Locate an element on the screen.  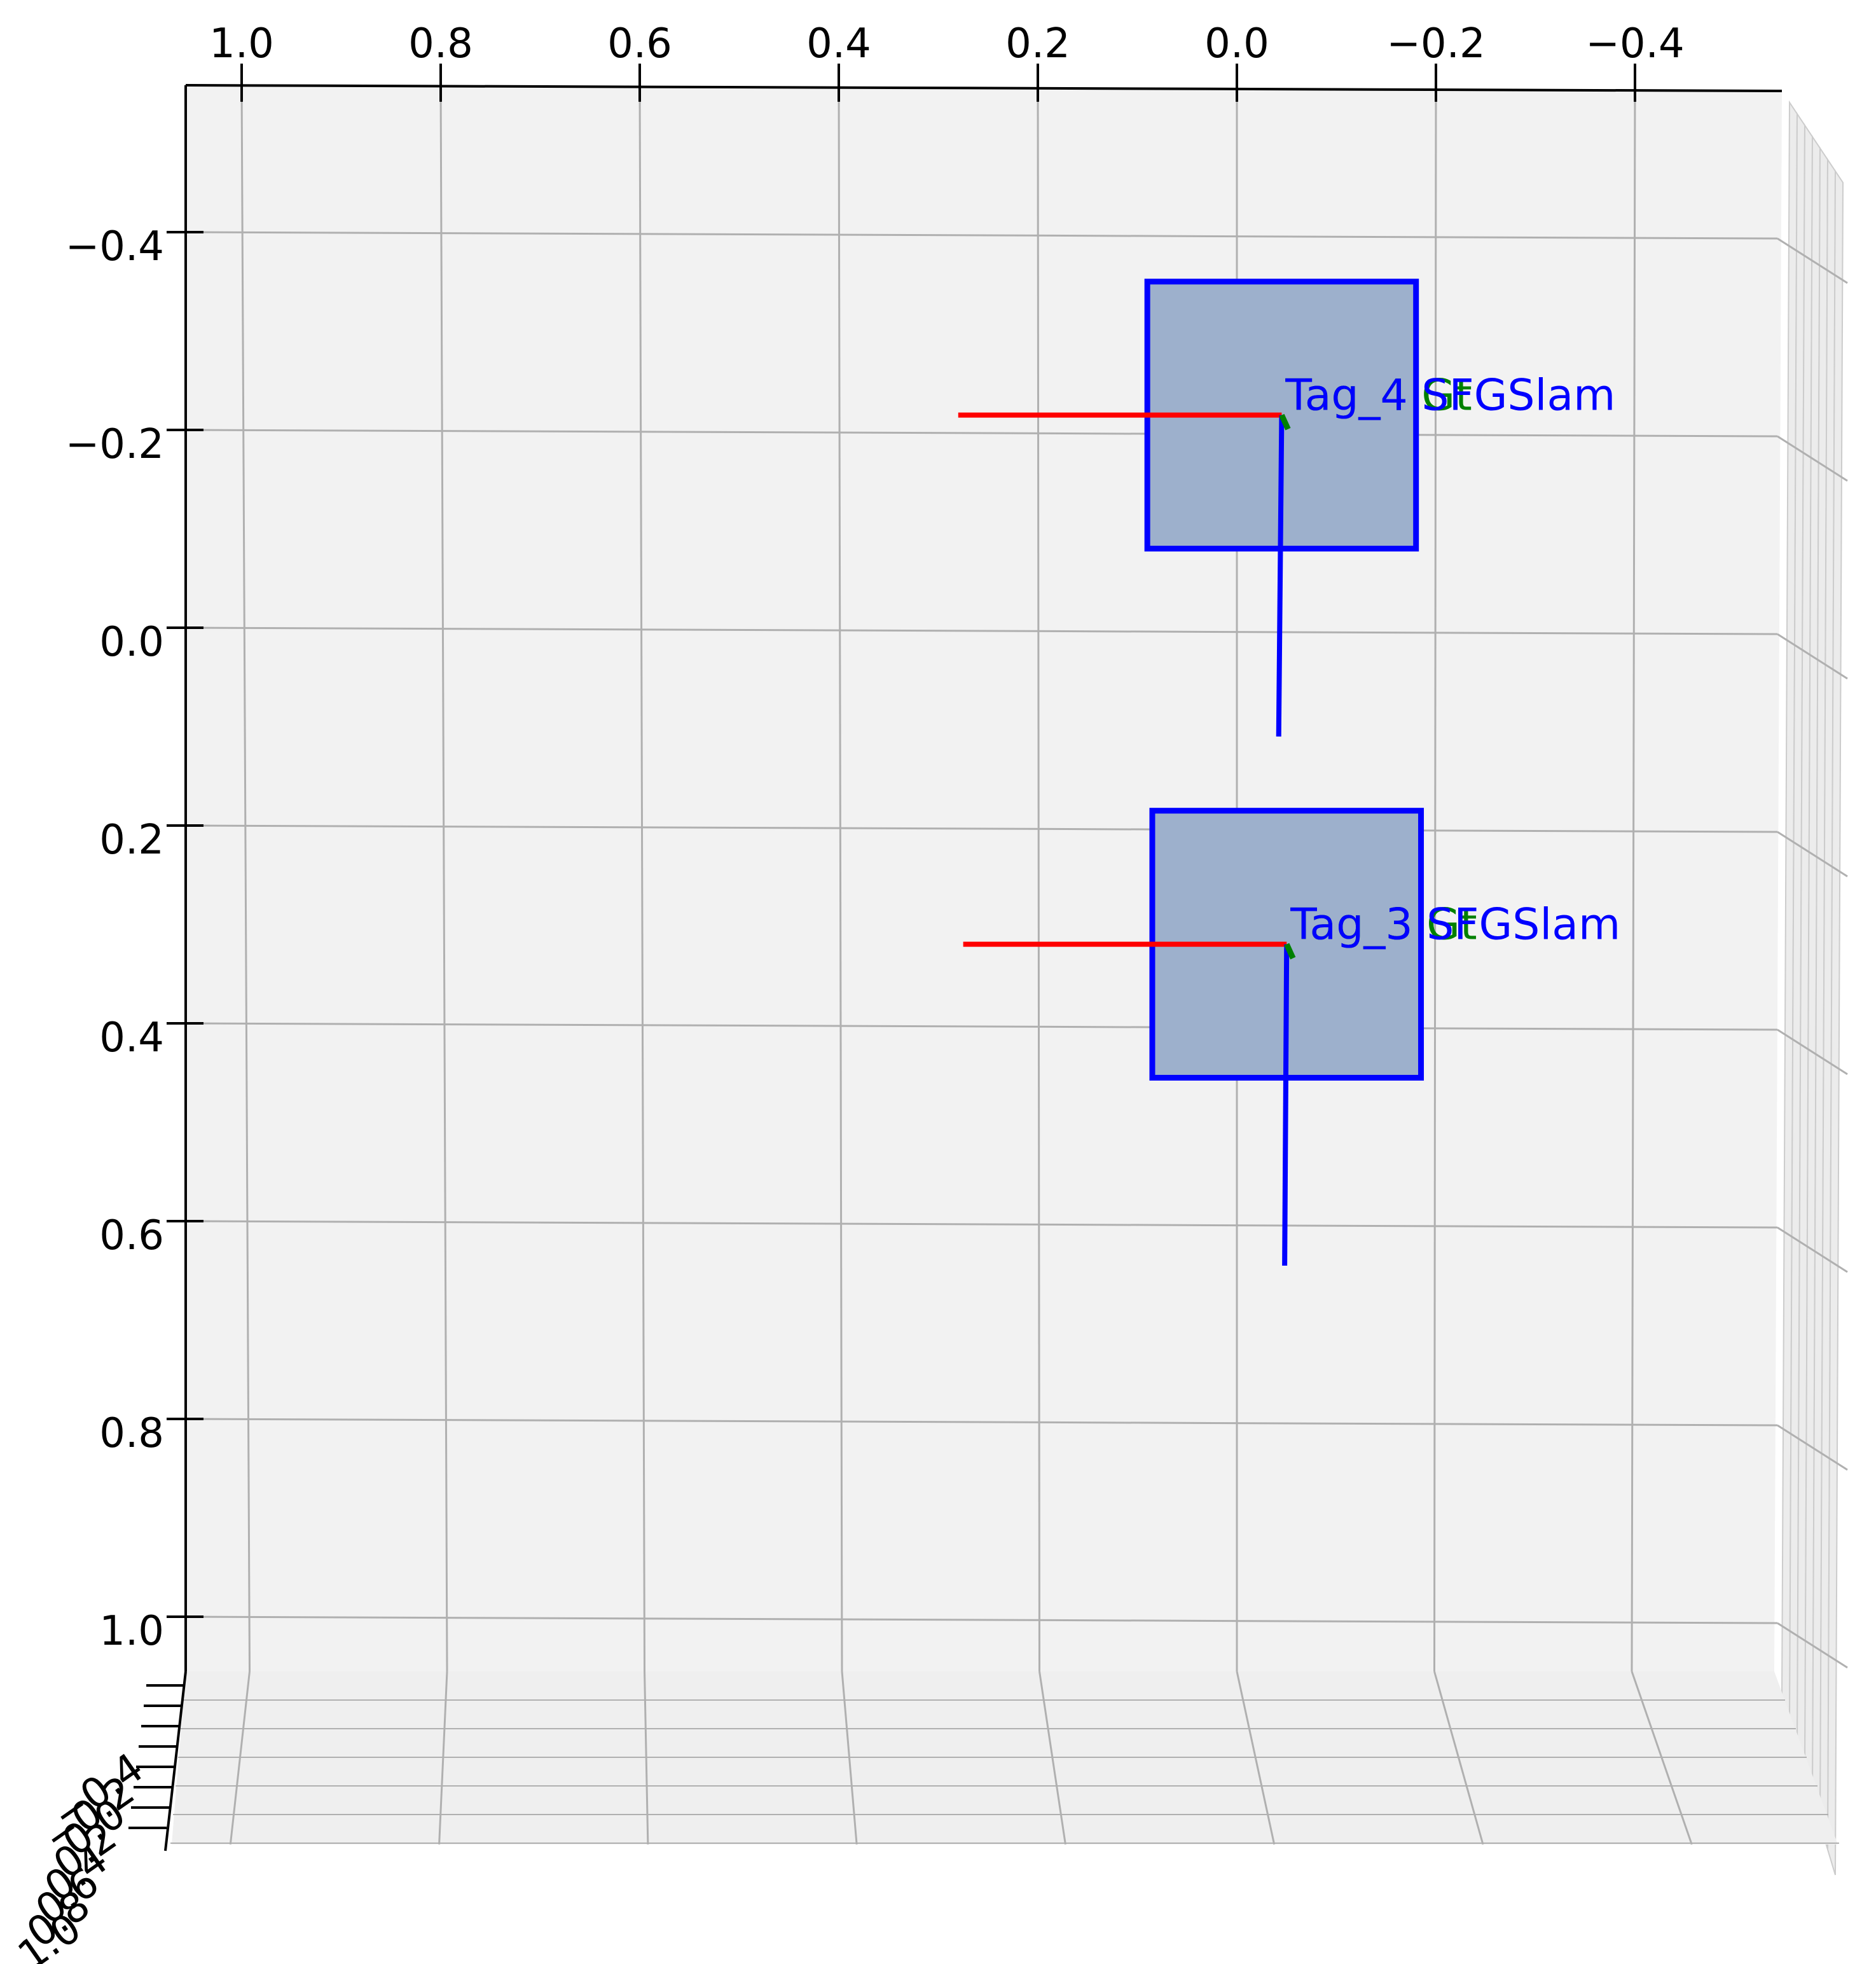
x-tick-label: 0.6 is located at coordinates (639, 44).